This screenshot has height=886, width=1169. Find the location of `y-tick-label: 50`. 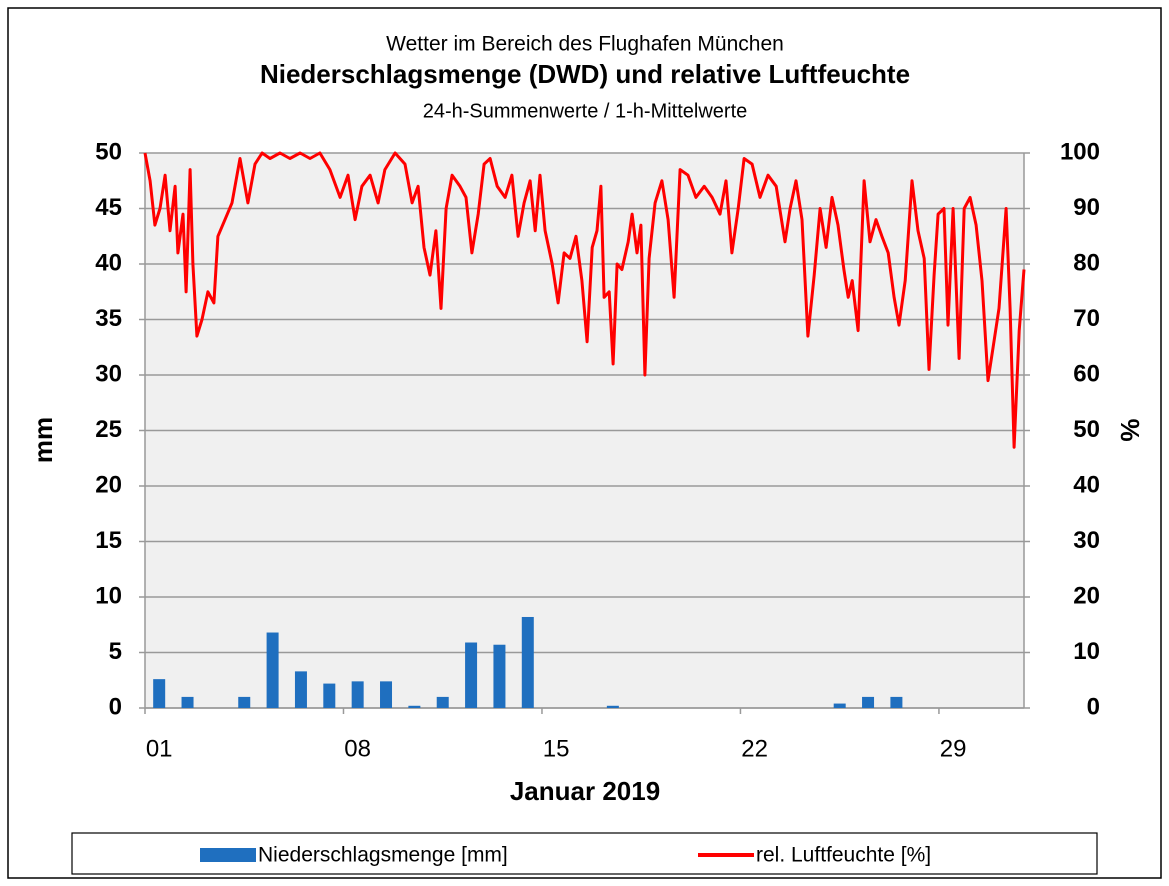

y-tick-label: 50 is located at coordinates (108, 151).